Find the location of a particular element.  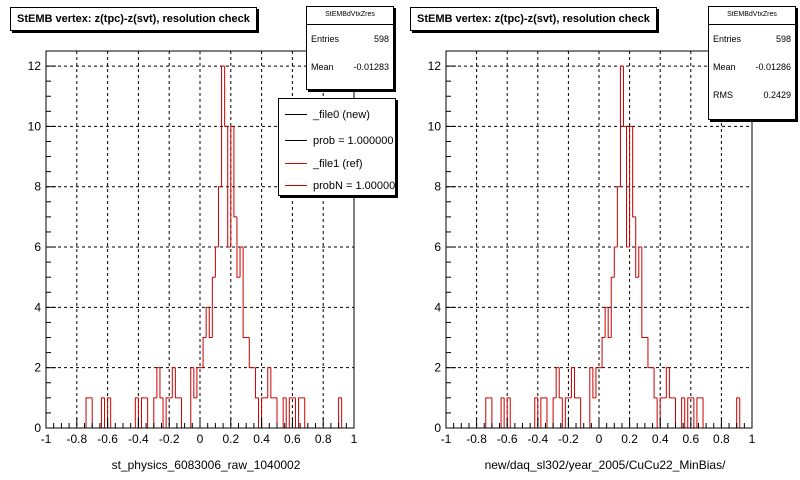

legend-label: _file1 (ref) is located at coordinates (338, 164).